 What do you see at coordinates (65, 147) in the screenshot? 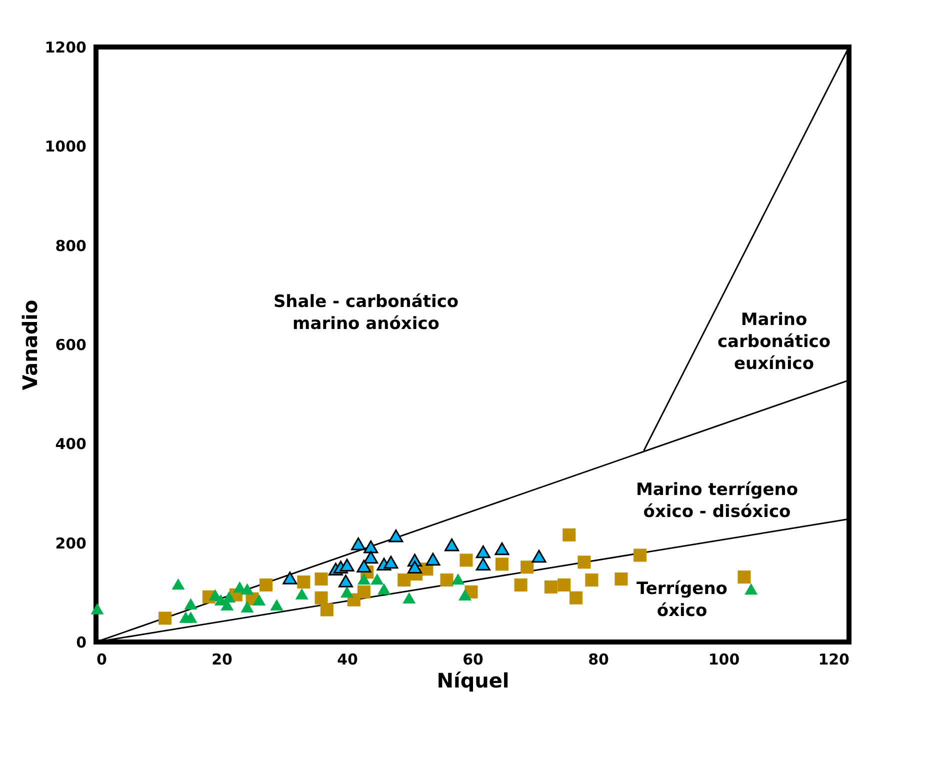
I see `y-tick-label: 1000` at bounding box center [65, 147].